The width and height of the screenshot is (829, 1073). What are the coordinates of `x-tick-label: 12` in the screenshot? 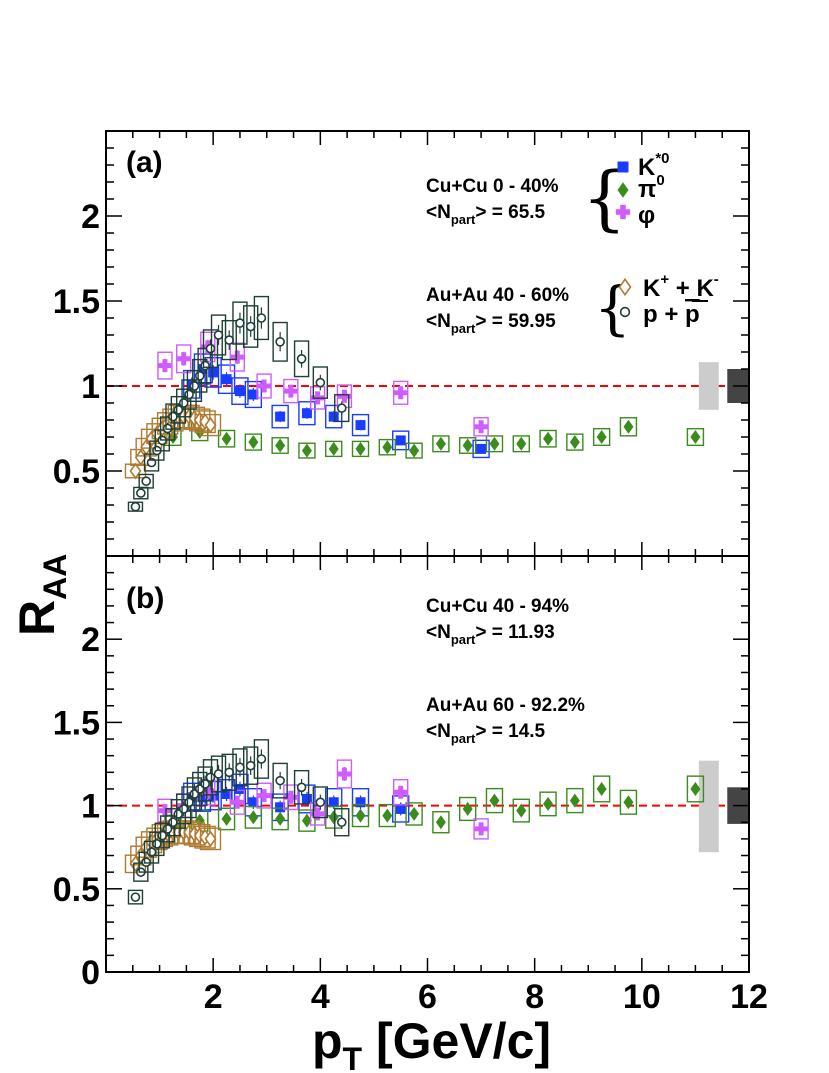 It's located at (749, 997).